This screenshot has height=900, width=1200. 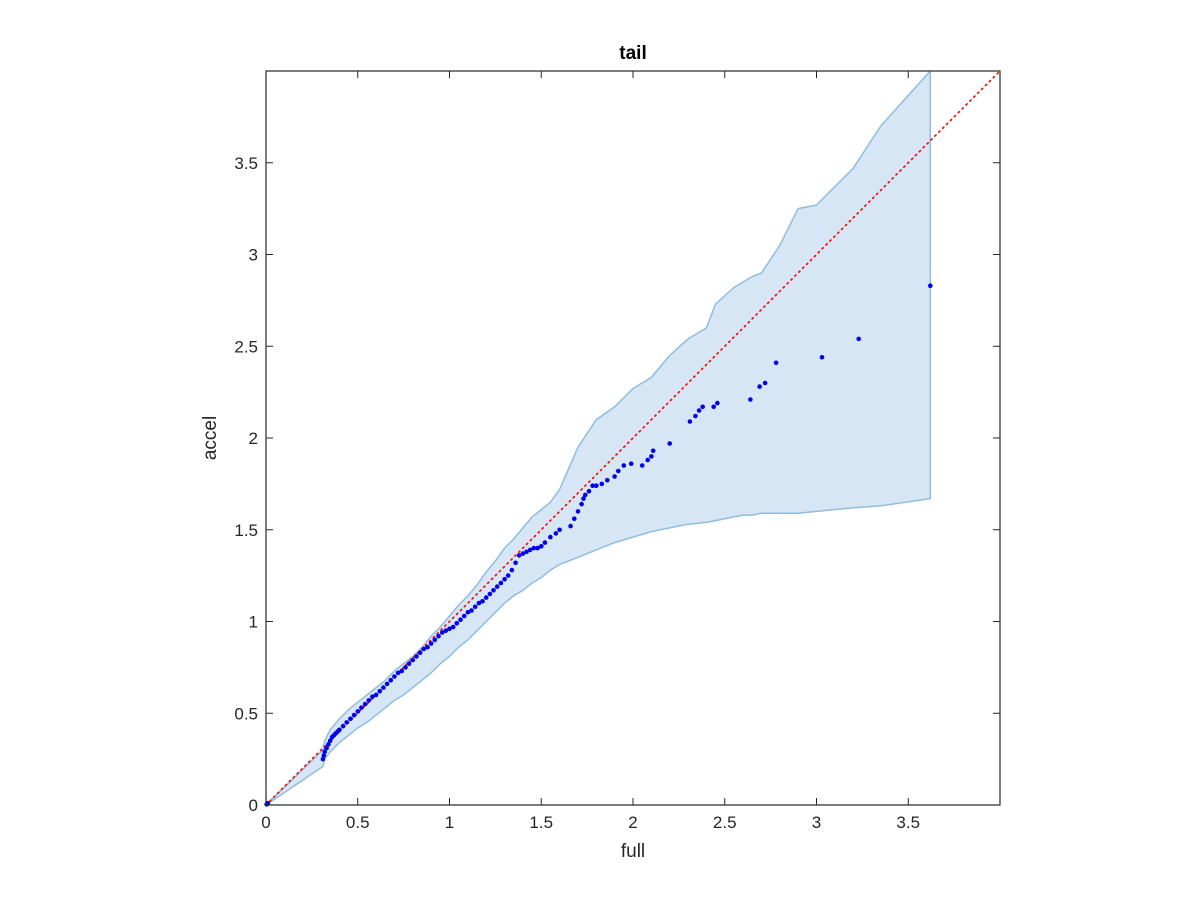 I want to click on x-tick-label: 0, so click(x=265, y=822).